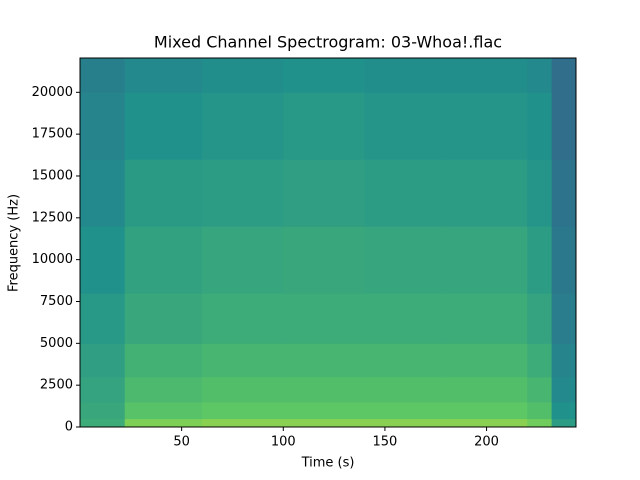  Describe the element at coordinates (52, 92) in the screenshot. I see `y-tick-label: 20000` at that location.